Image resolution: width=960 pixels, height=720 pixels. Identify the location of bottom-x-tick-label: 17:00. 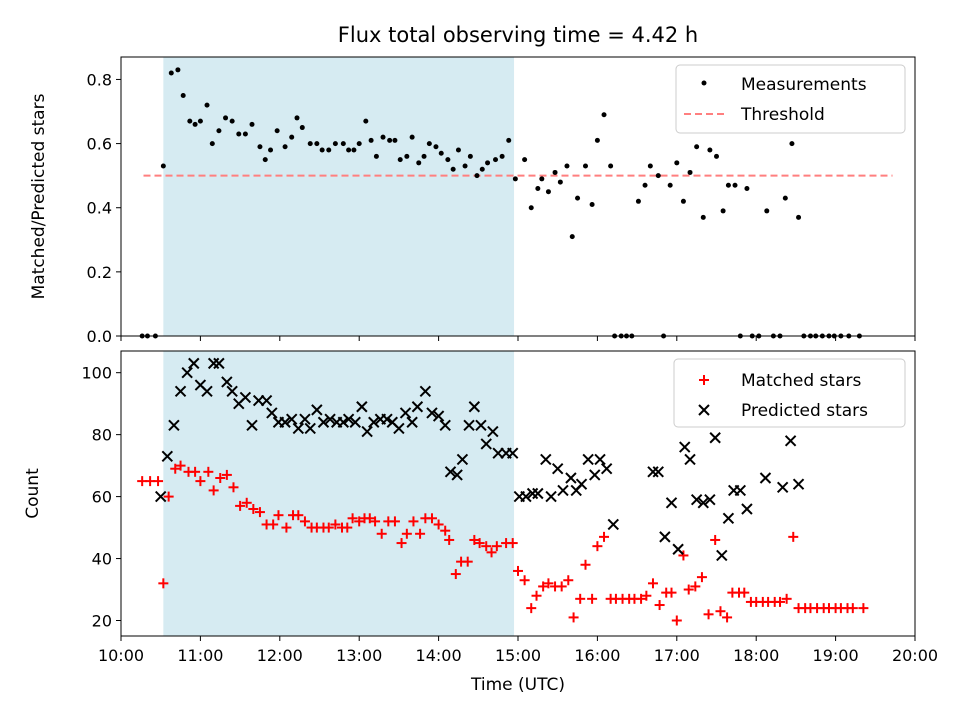
(677, 655).